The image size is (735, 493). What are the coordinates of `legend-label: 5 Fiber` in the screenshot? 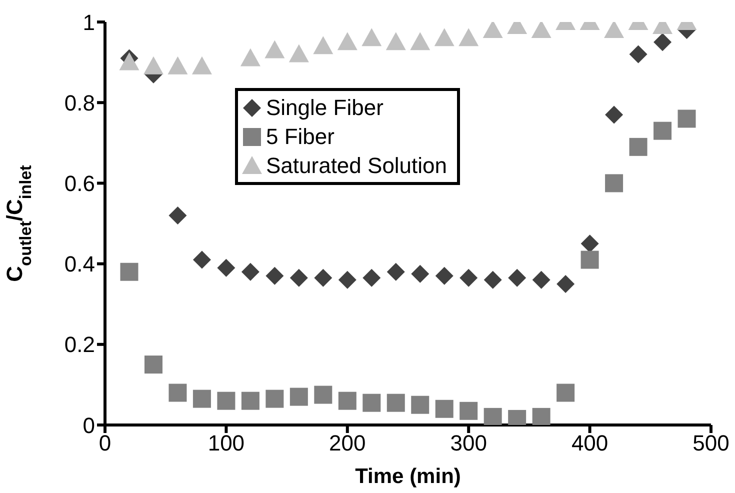 It's located at (300, 137).